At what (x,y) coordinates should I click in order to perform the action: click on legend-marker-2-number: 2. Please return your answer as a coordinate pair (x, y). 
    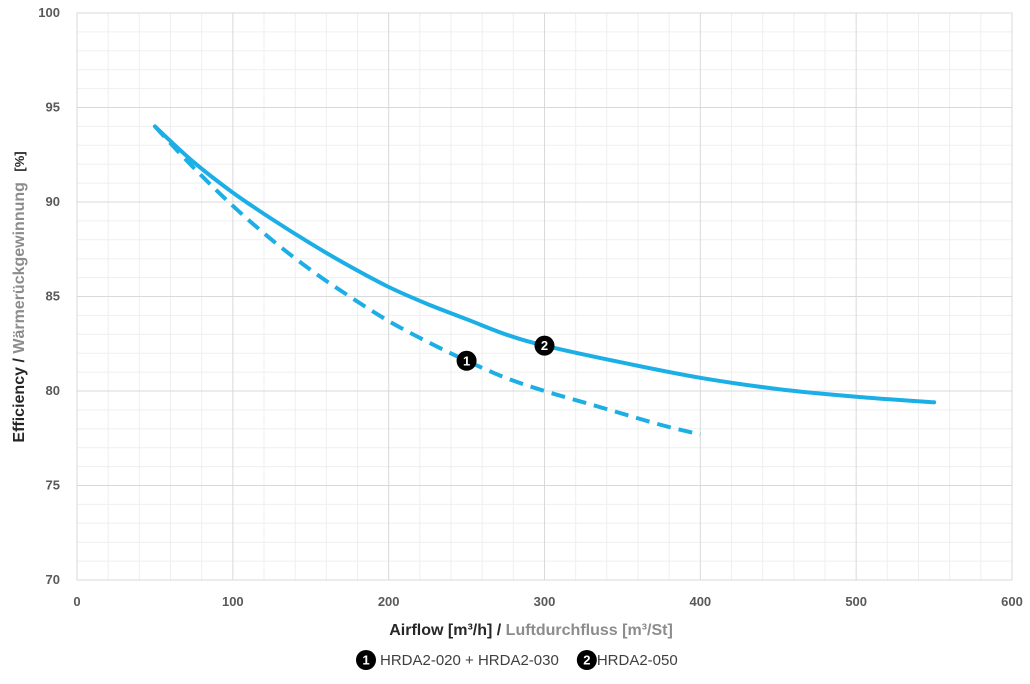
    Looking at the image, I should click on (586, 660).